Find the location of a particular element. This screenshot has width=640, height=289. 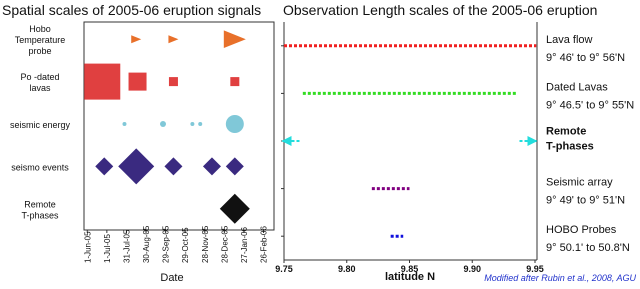

row-label: Po -dated lavas is located at coordinates (39, 82).